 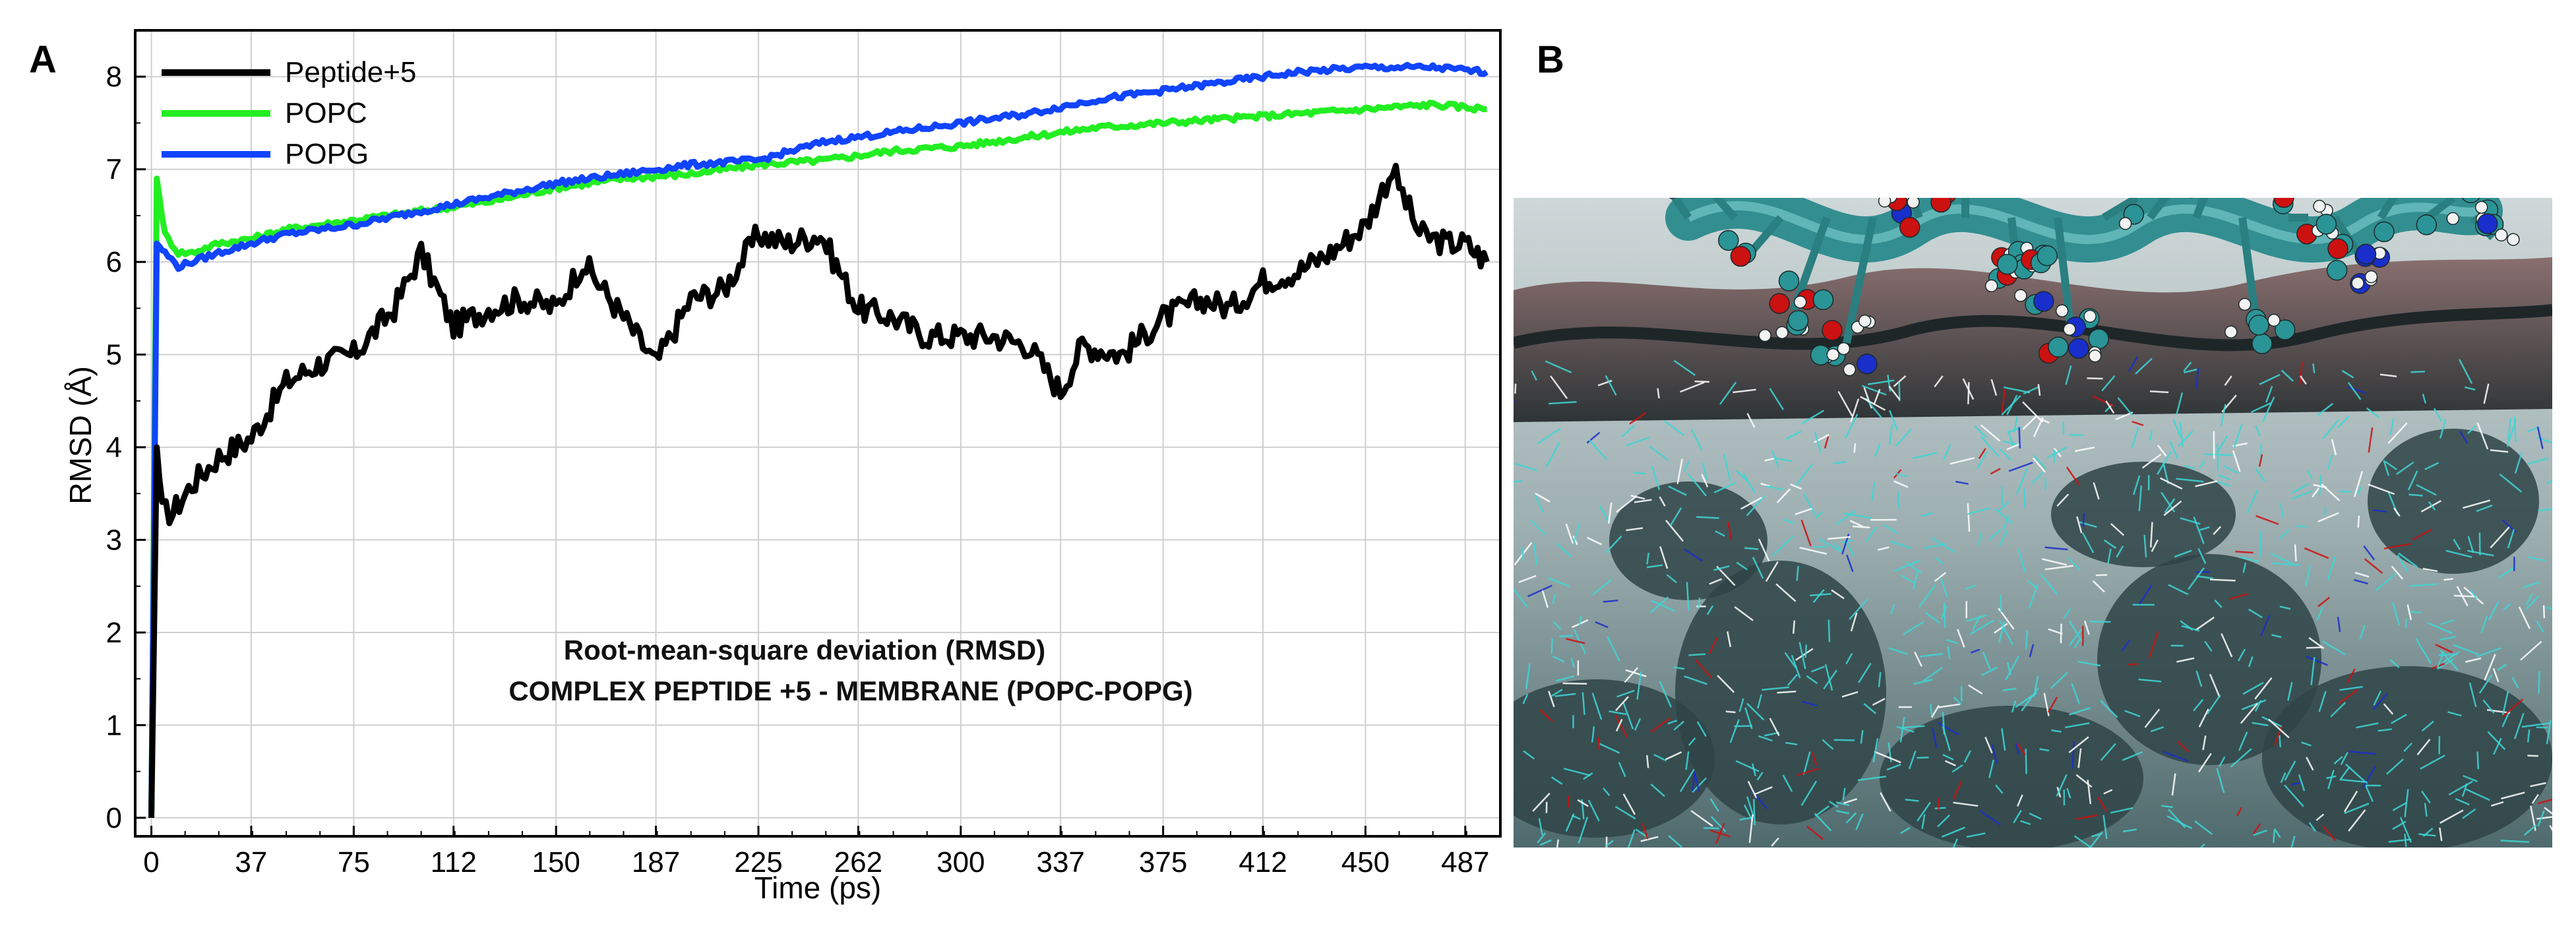 What do you see at coordinates (1365, 862) in the screenshot?
I see `x-tick-label: 450` at bounding box center [1365, 862].